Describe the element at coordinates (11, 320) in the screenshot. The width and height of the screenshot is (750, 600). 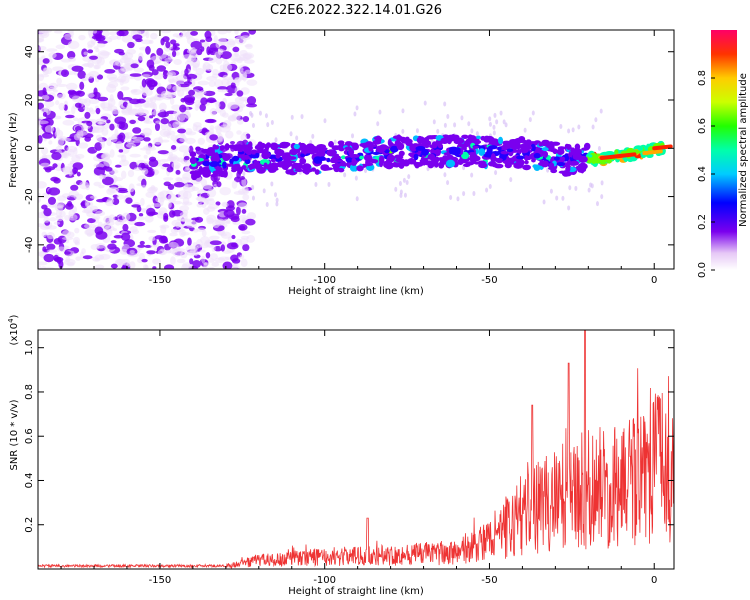
I see `snr-scale-exponent: 4` at that location.